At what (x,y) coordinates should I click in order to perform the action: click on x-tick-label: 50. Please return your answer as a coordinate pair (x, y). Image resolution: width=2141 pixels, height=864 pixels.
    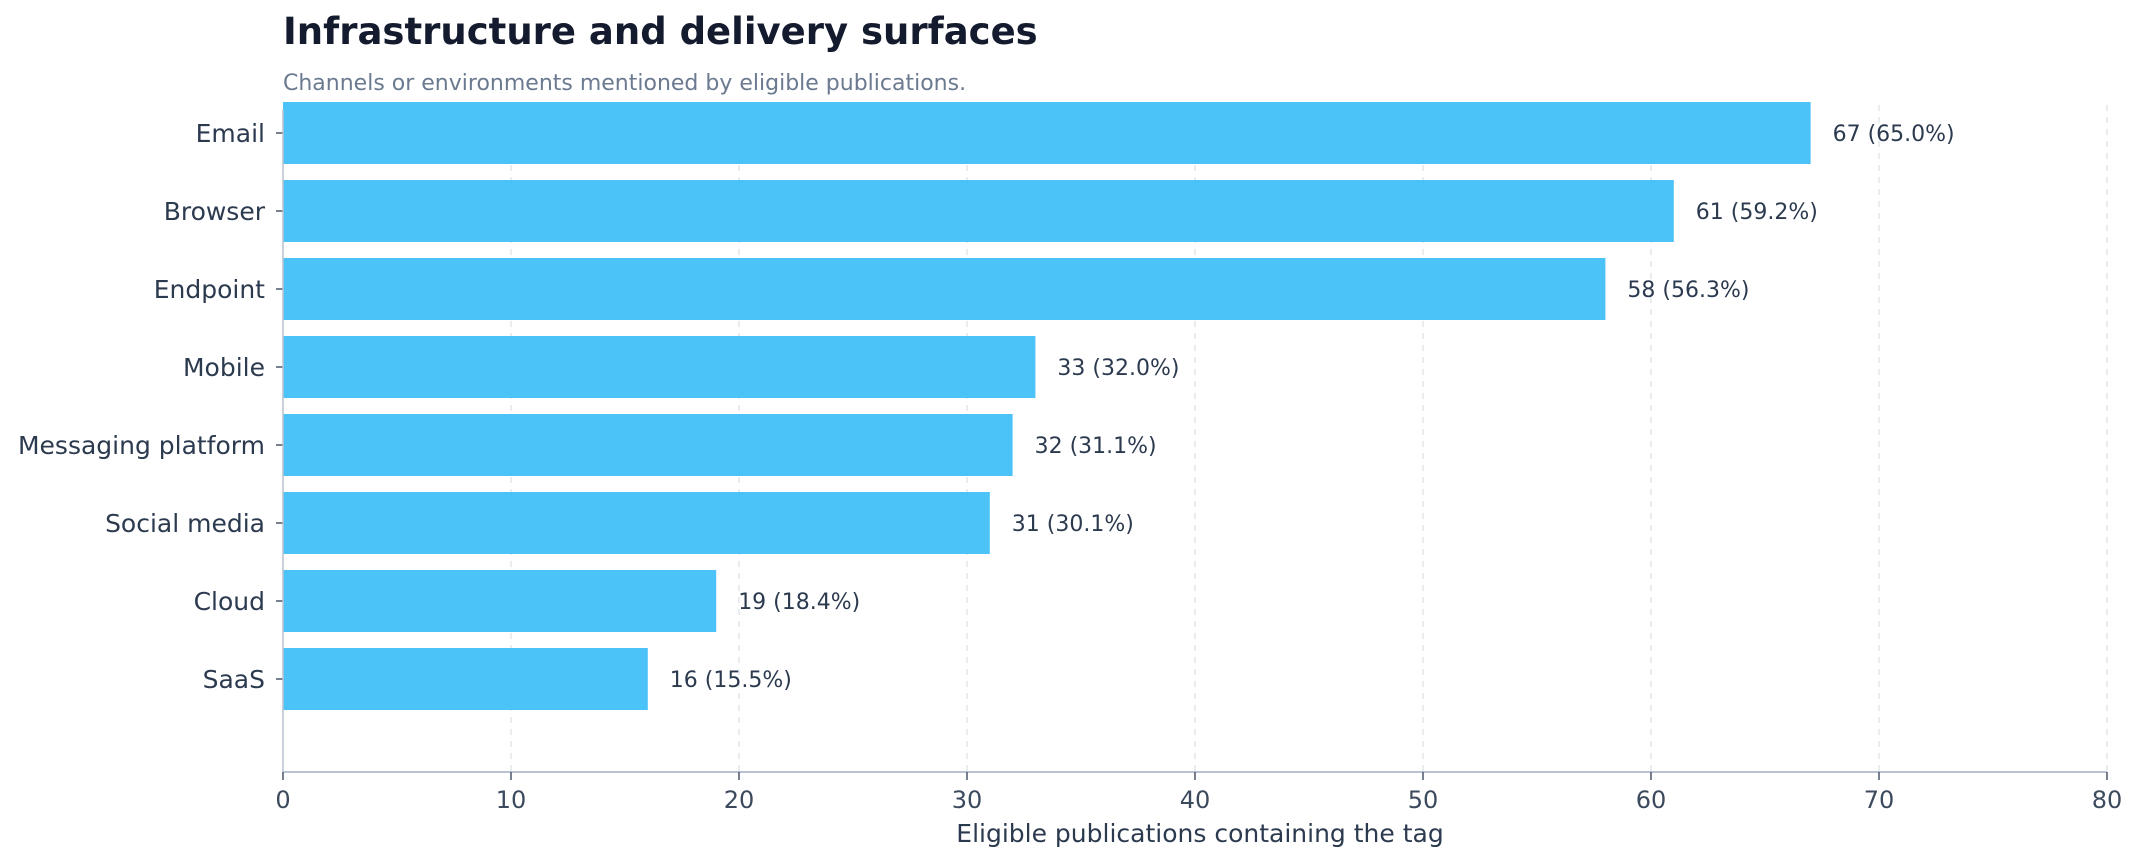
    Looking at the image, I should click on (1423, 800).